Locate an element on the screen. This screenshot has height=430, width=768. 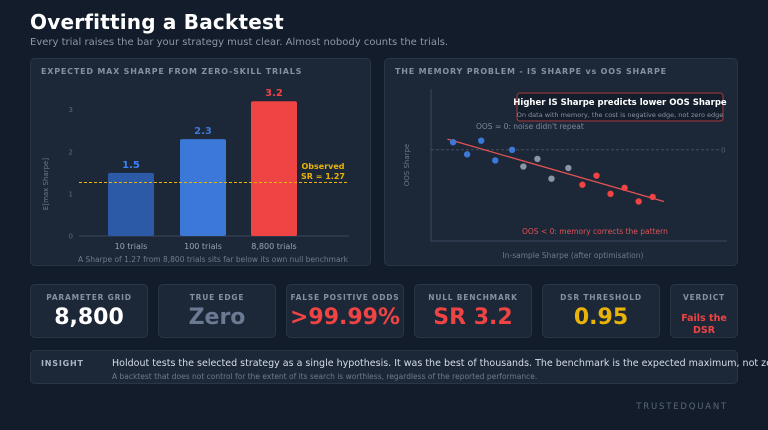
insight-label: INSIGHT is located at coordinates (62, 363).